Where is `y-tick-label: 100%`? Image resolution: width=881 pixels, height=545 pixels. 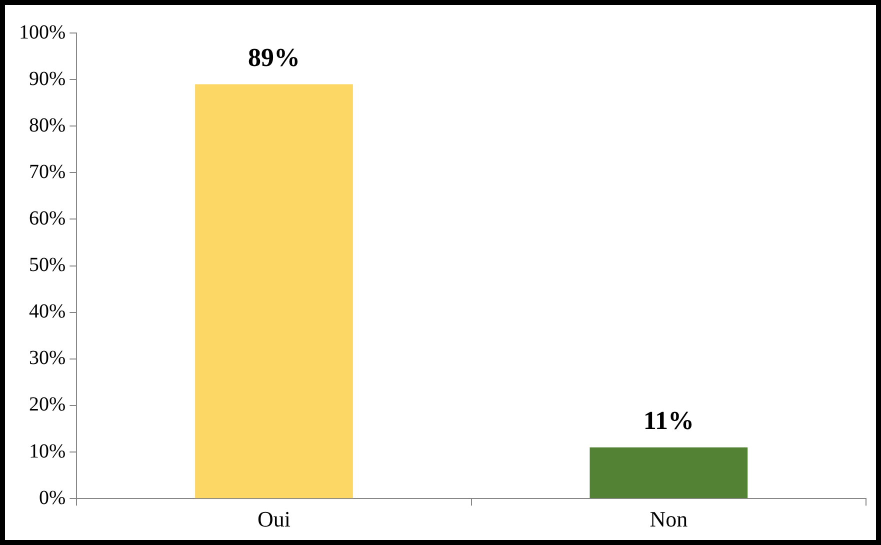
y-tick-label: 100% is located at coordinates (42, 32).